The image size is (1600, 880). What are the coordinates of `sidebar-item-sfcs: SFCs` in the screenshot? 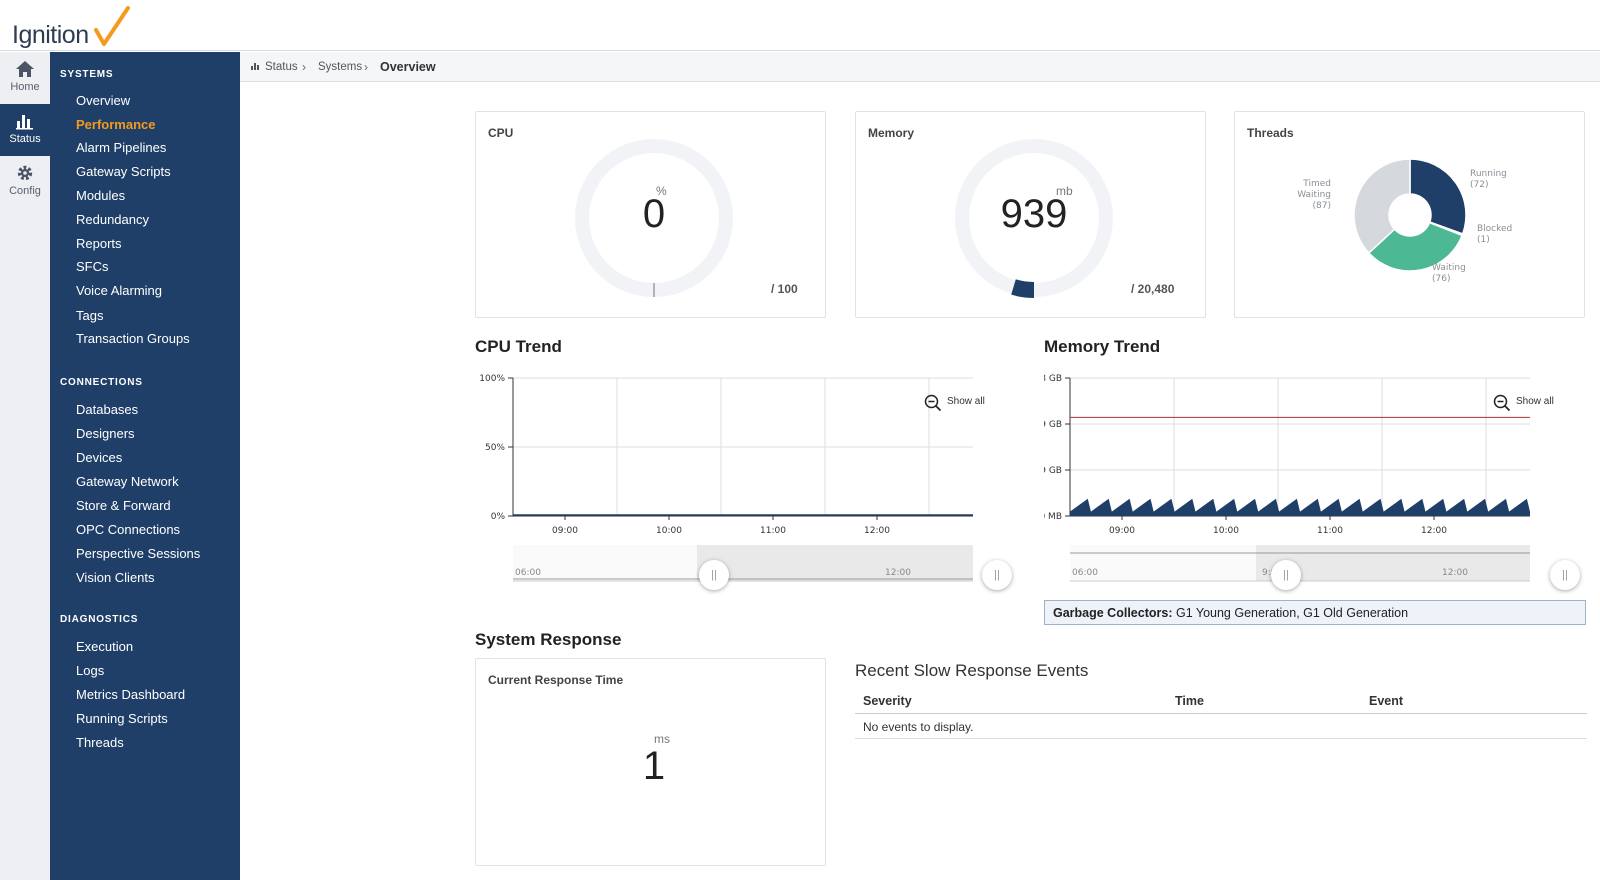 It's located at (92, 266).